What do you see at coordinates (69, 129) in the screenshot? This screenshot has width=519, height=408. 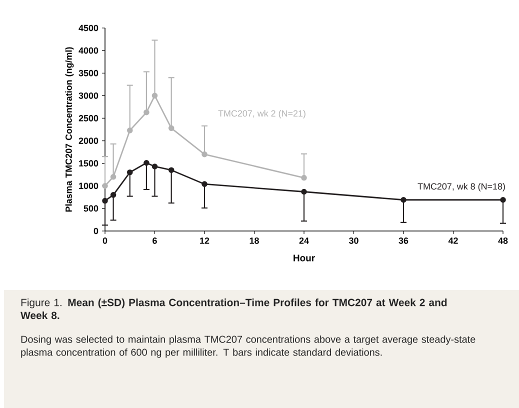 I see `y-axis-title: Plasma TMC207 Concentration (ng/ml)` at bounding box center [69, 129].